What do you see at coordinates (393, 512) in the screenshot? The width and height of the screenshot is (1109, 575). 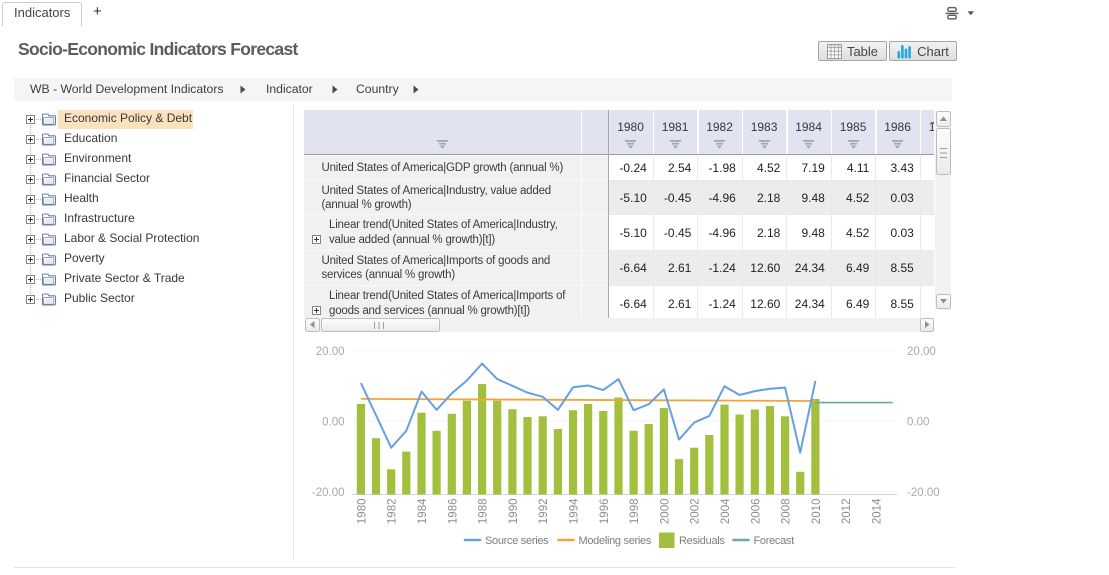 I see `svg-text: 1982` at bounding box center [393, 512].